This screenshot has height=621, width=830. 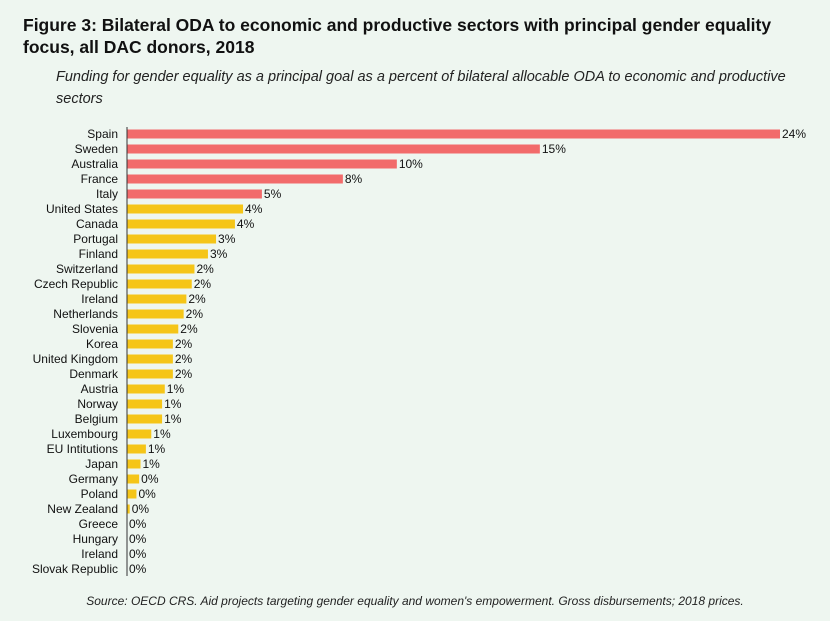 What do you see at coordinates (102, 134) in the screenshot?
I see `category-label: Spain` at bounding box center [102, 134].